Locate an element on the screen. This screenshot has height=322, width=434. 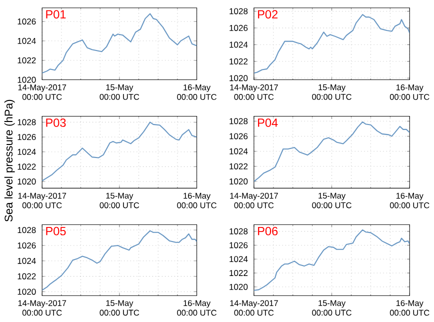
chart-title: P01 is located at coordinates (56, 14).